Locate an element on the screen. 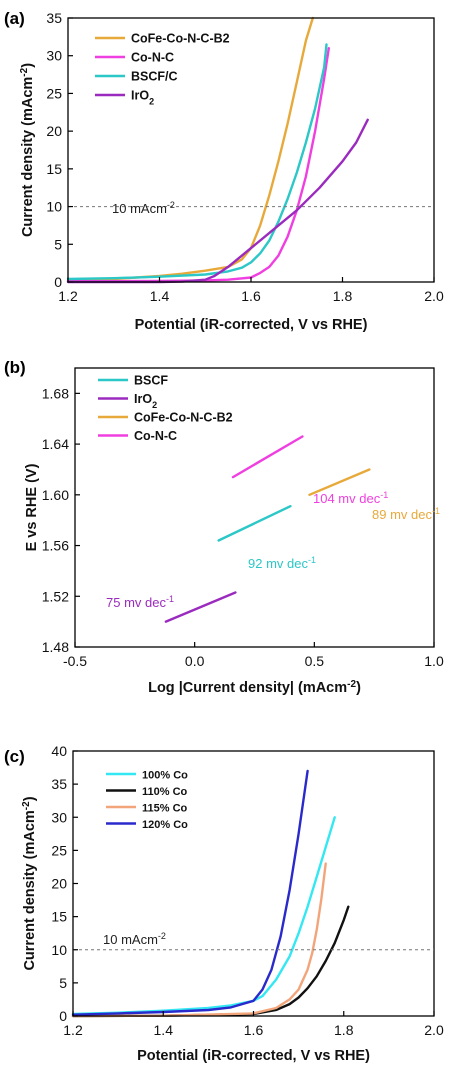 Image resolution: width=449 pixels, height=1066 pixels. y-tick-label: 40 is located at coordinates (59, 751).